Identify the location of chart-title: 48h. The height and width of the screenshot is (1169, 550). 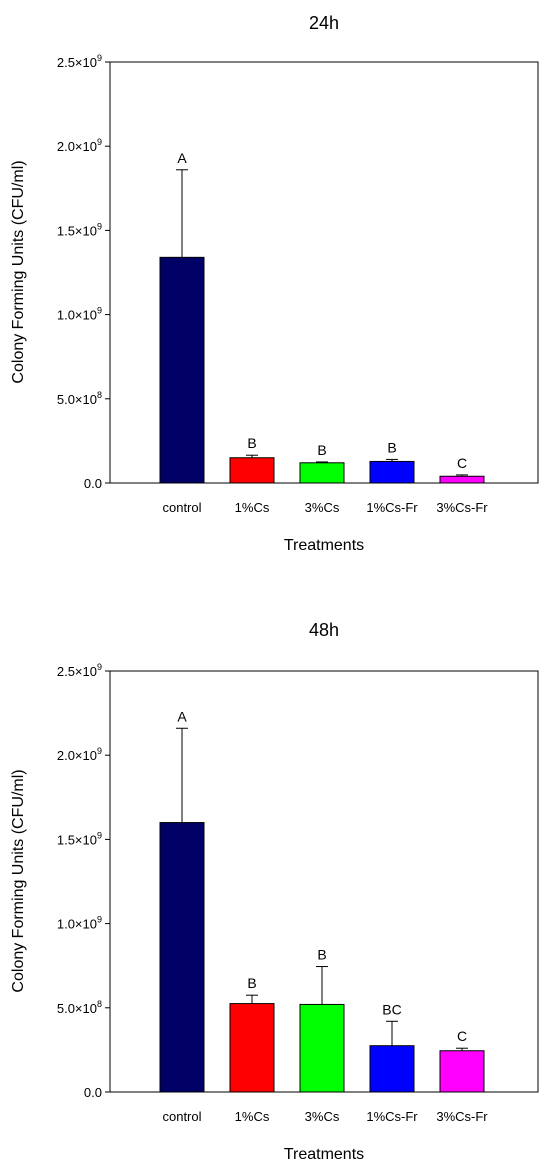
(324, 630).